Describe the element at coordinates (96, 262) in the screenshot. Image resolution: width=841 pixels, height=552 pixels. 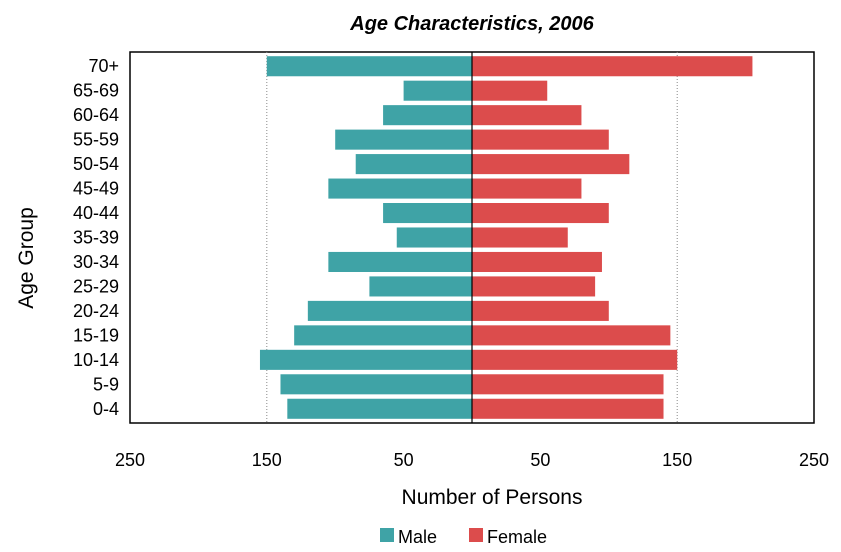
I see `y-tick-label: 30-34` at that location.